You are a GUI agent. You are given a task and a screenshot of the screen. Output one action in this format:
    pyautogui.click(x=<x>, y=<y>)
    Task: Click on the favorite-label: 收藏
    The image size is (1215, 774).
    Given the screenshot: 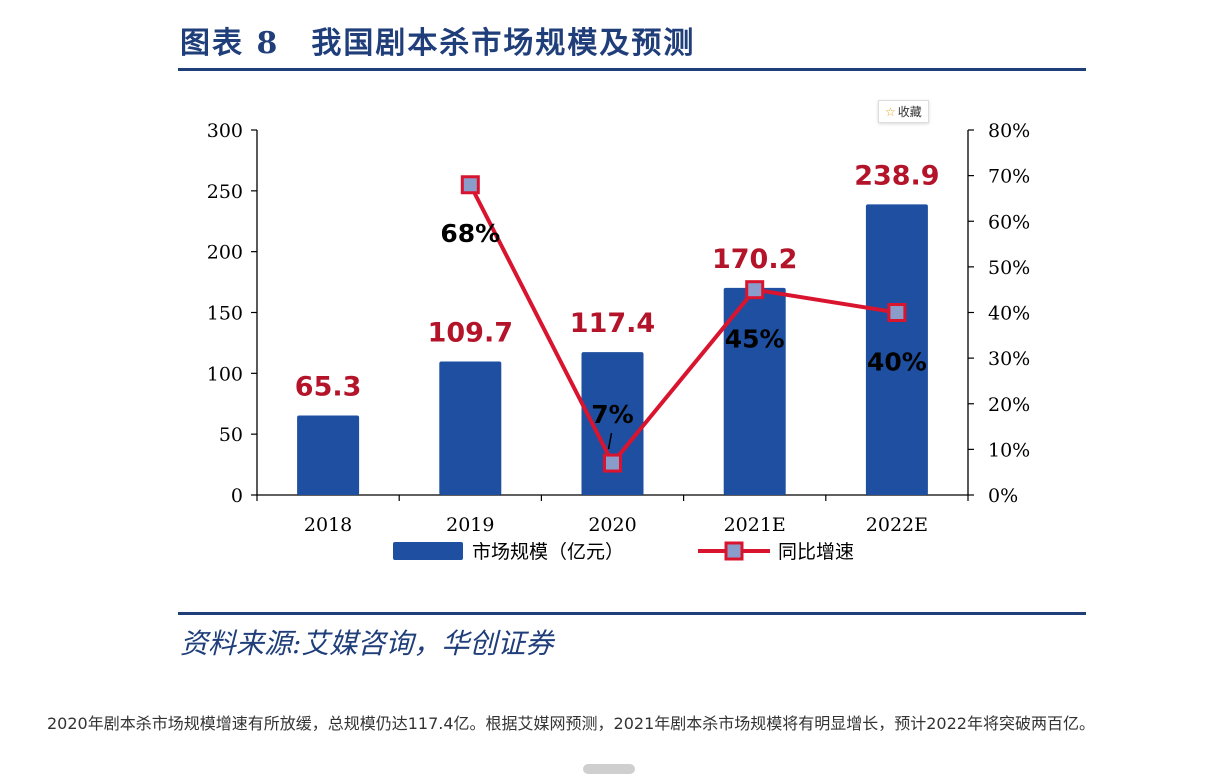 What is the action you would take?
    pyautogui.click(x=909, y=112)
    